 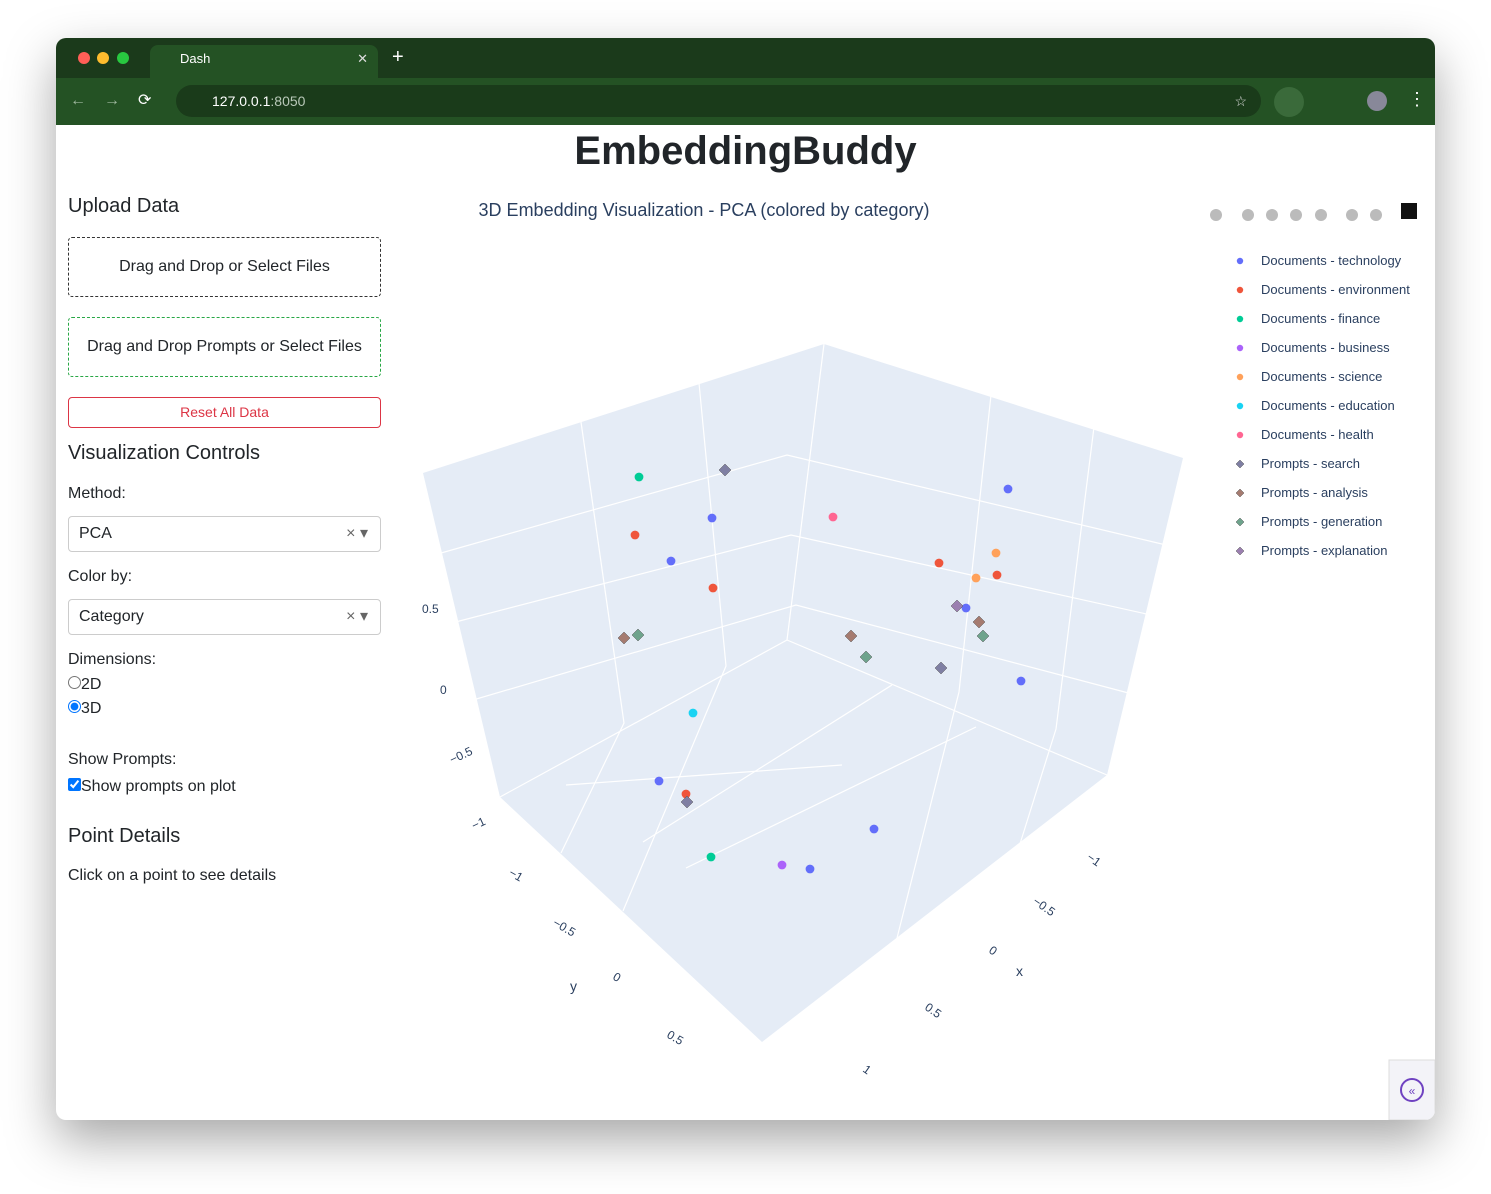 What do you see at coordinates (1310, 463) in the screenshot?
I see `legend-label: Prompts - search` at bounding box center [1310, 463].